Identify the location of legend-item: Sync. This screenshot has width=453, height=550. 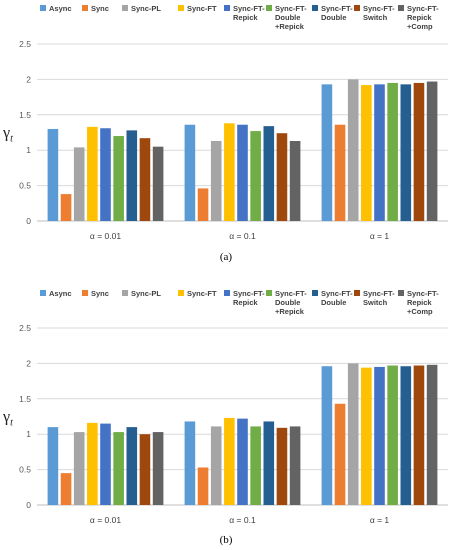
(95, 8).